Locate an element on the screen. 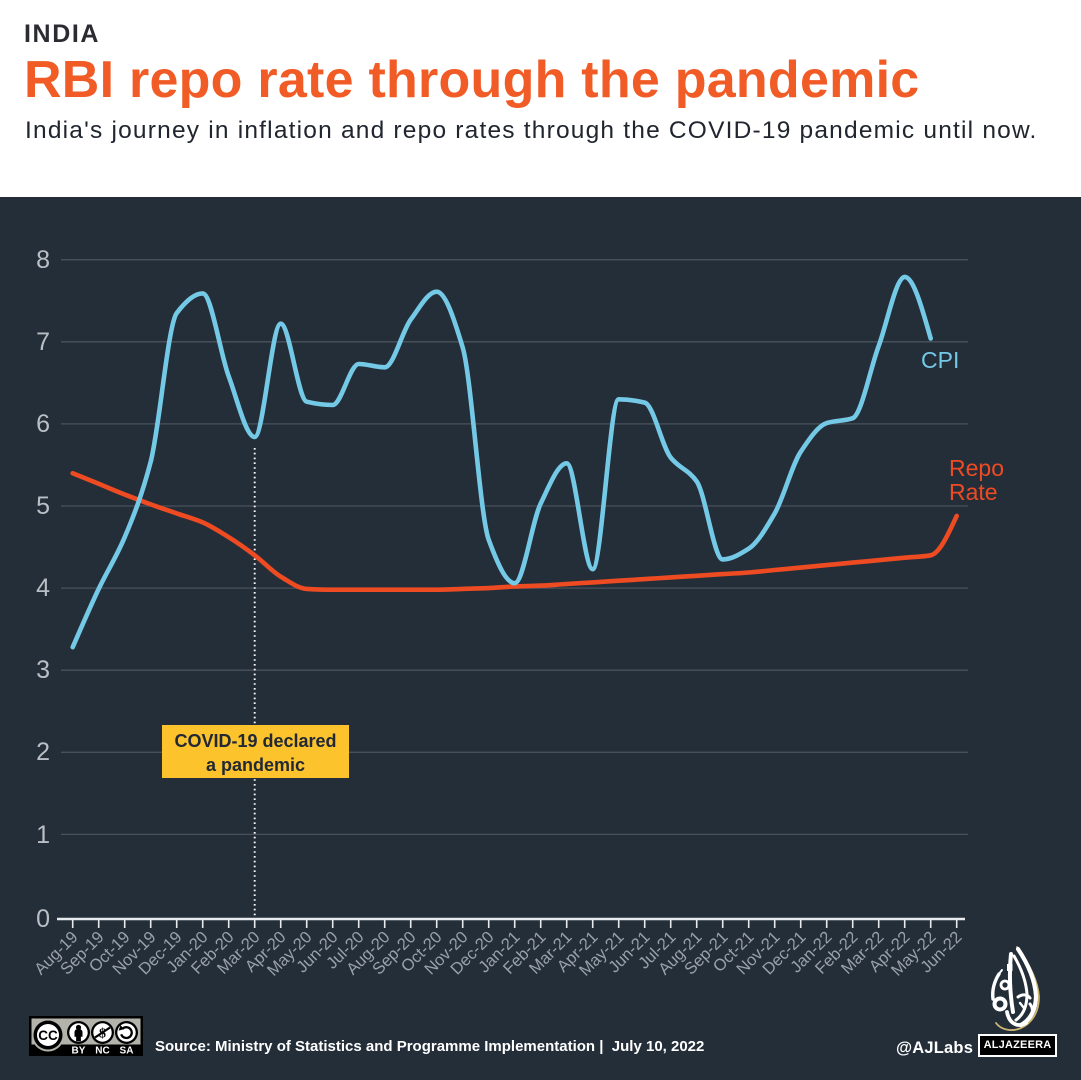 This screenshot has width=1081, height=1080. svg-text: 8 is located at coordinates (43, 260).